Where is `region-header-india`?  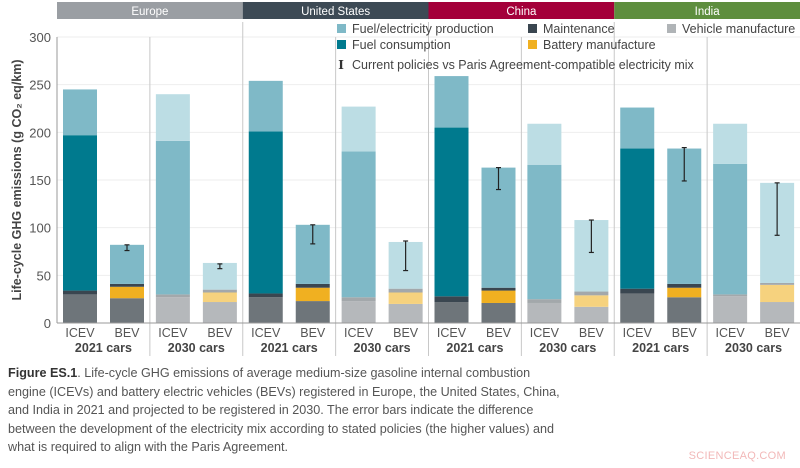 region-header-india is located at coordinates (707, 10).